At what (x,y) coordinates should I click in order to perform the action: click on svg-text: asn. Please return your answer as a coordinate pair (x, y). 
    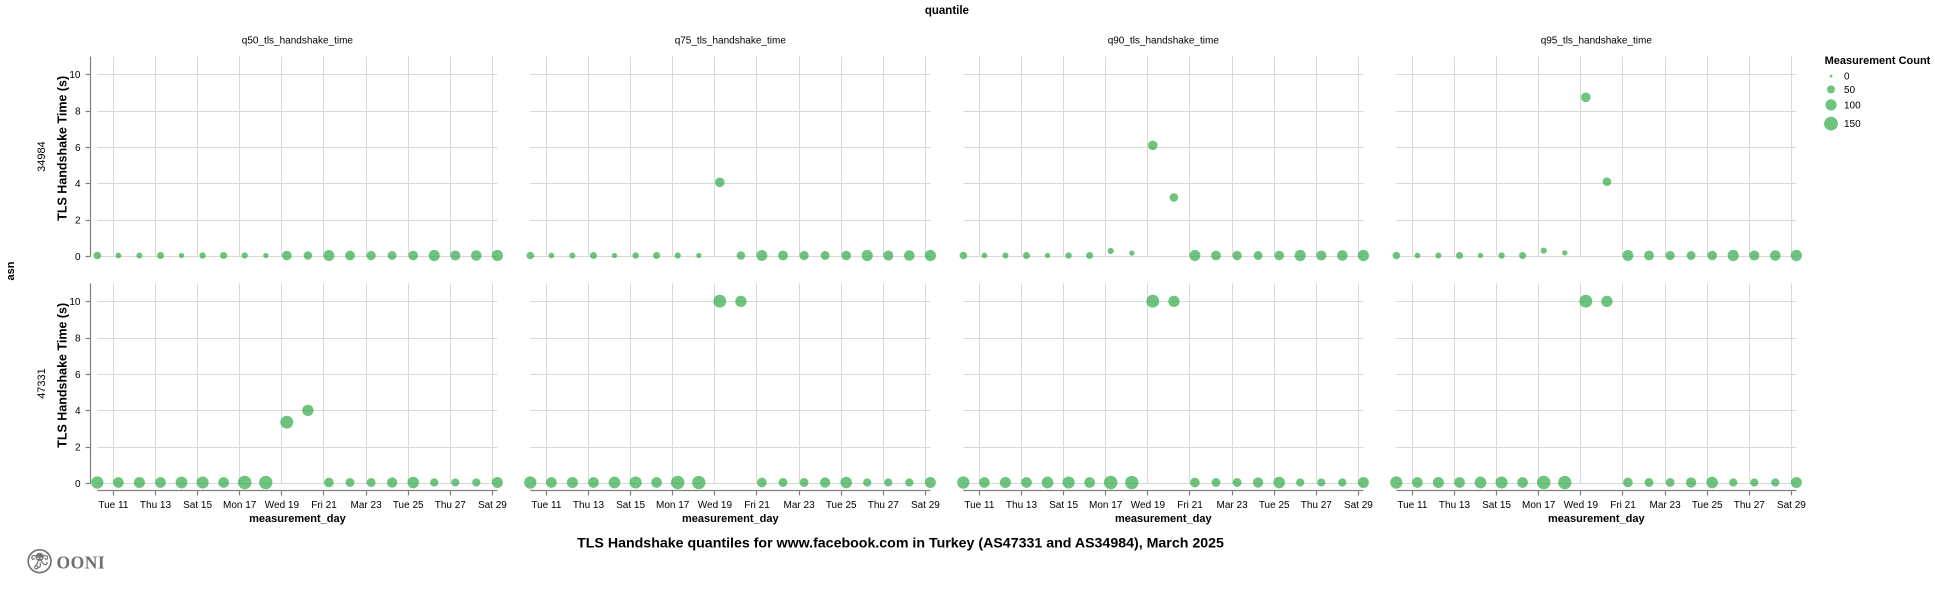
    Looking at the image, I should click on (11, 270).